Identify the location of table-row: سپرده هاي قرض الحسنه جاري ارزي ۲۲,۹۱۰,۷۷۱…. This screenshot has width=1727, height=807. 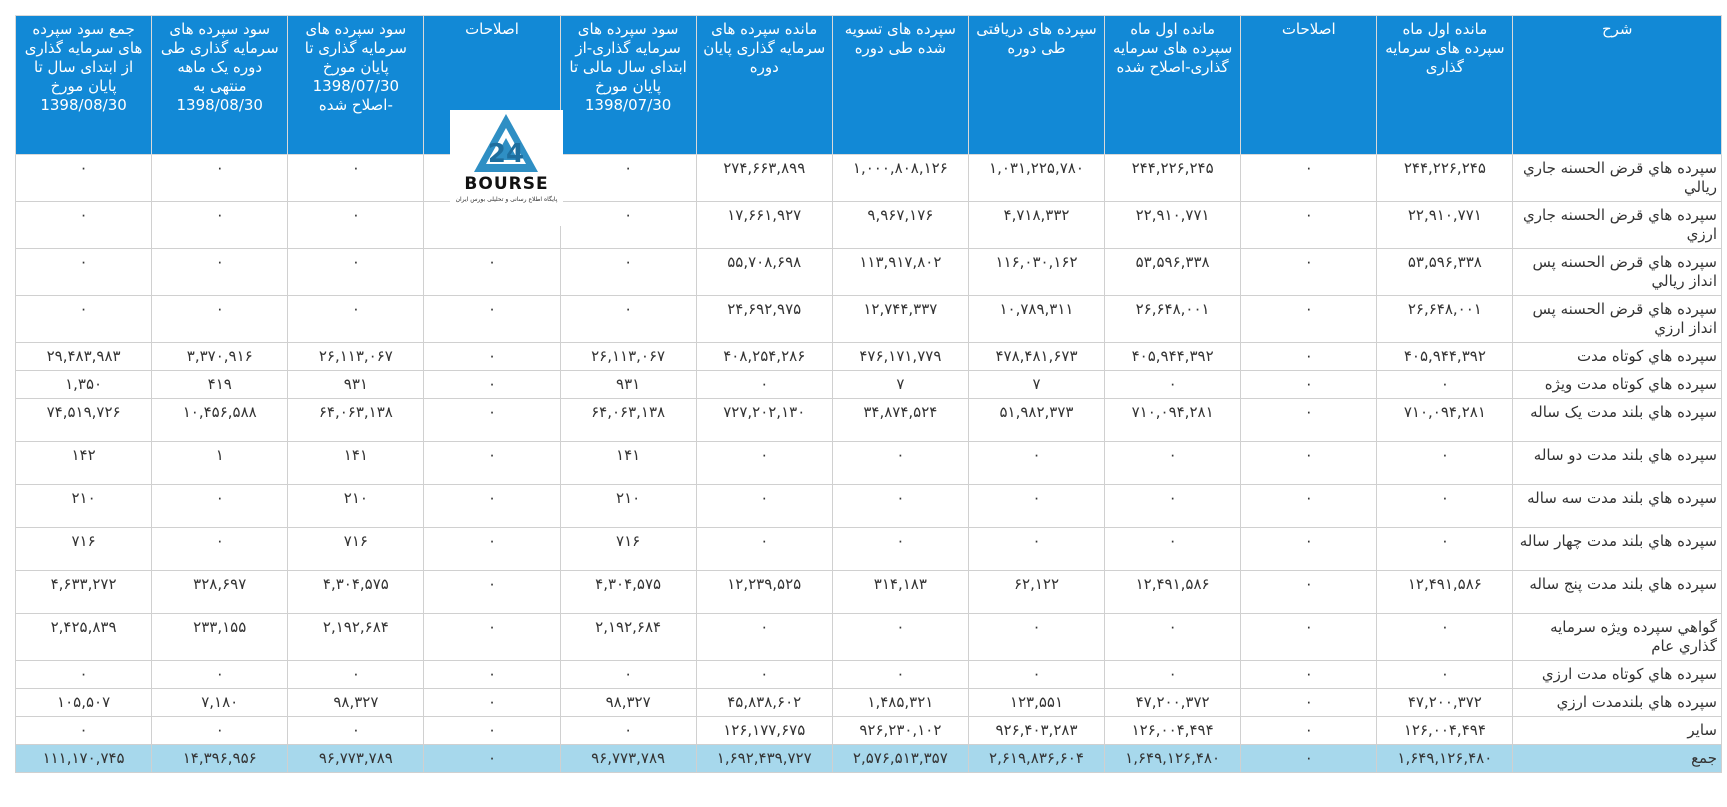
(868, 225).